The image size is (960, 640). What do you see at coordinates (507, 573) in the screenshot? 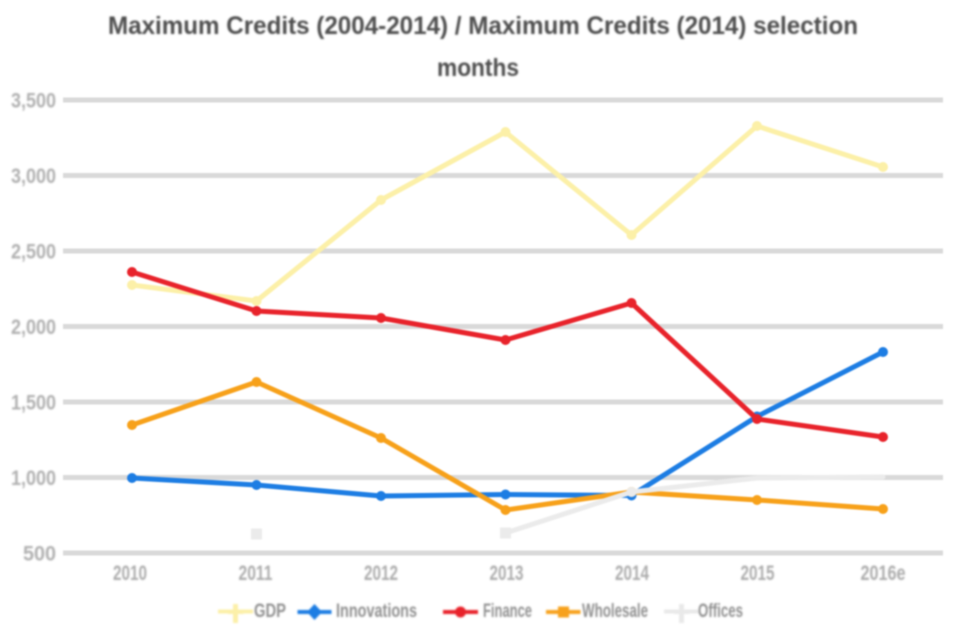
I see `svg-text: 2013` at bounding box center [507, 573].